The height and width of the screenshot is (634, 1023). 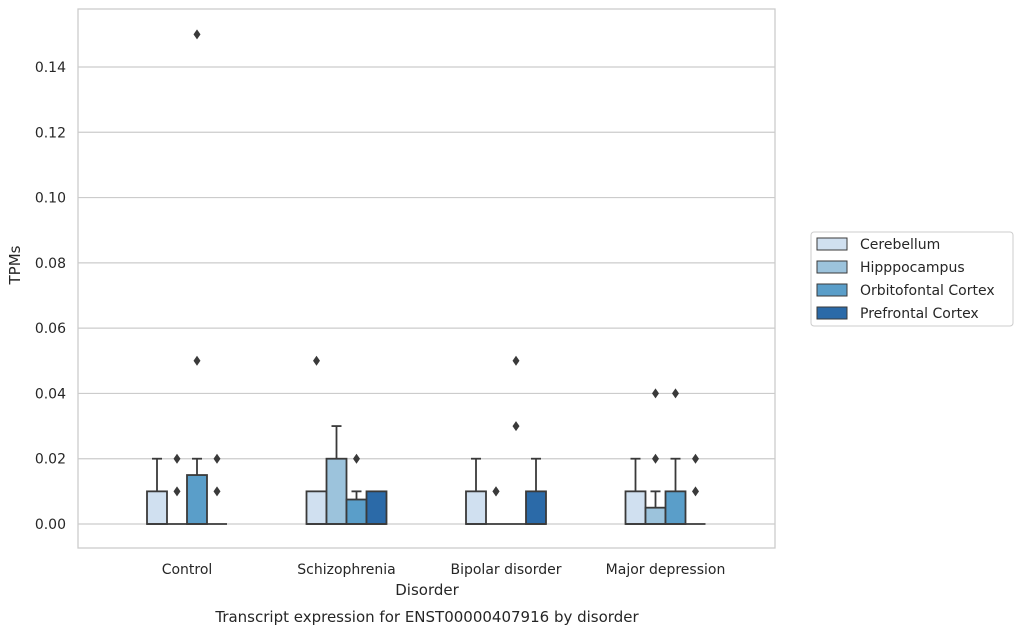 What do you see at coordinates (15, 265) in the screenshot?
I see `y-axis-label: TPMs` at bounding box center [15, 265].